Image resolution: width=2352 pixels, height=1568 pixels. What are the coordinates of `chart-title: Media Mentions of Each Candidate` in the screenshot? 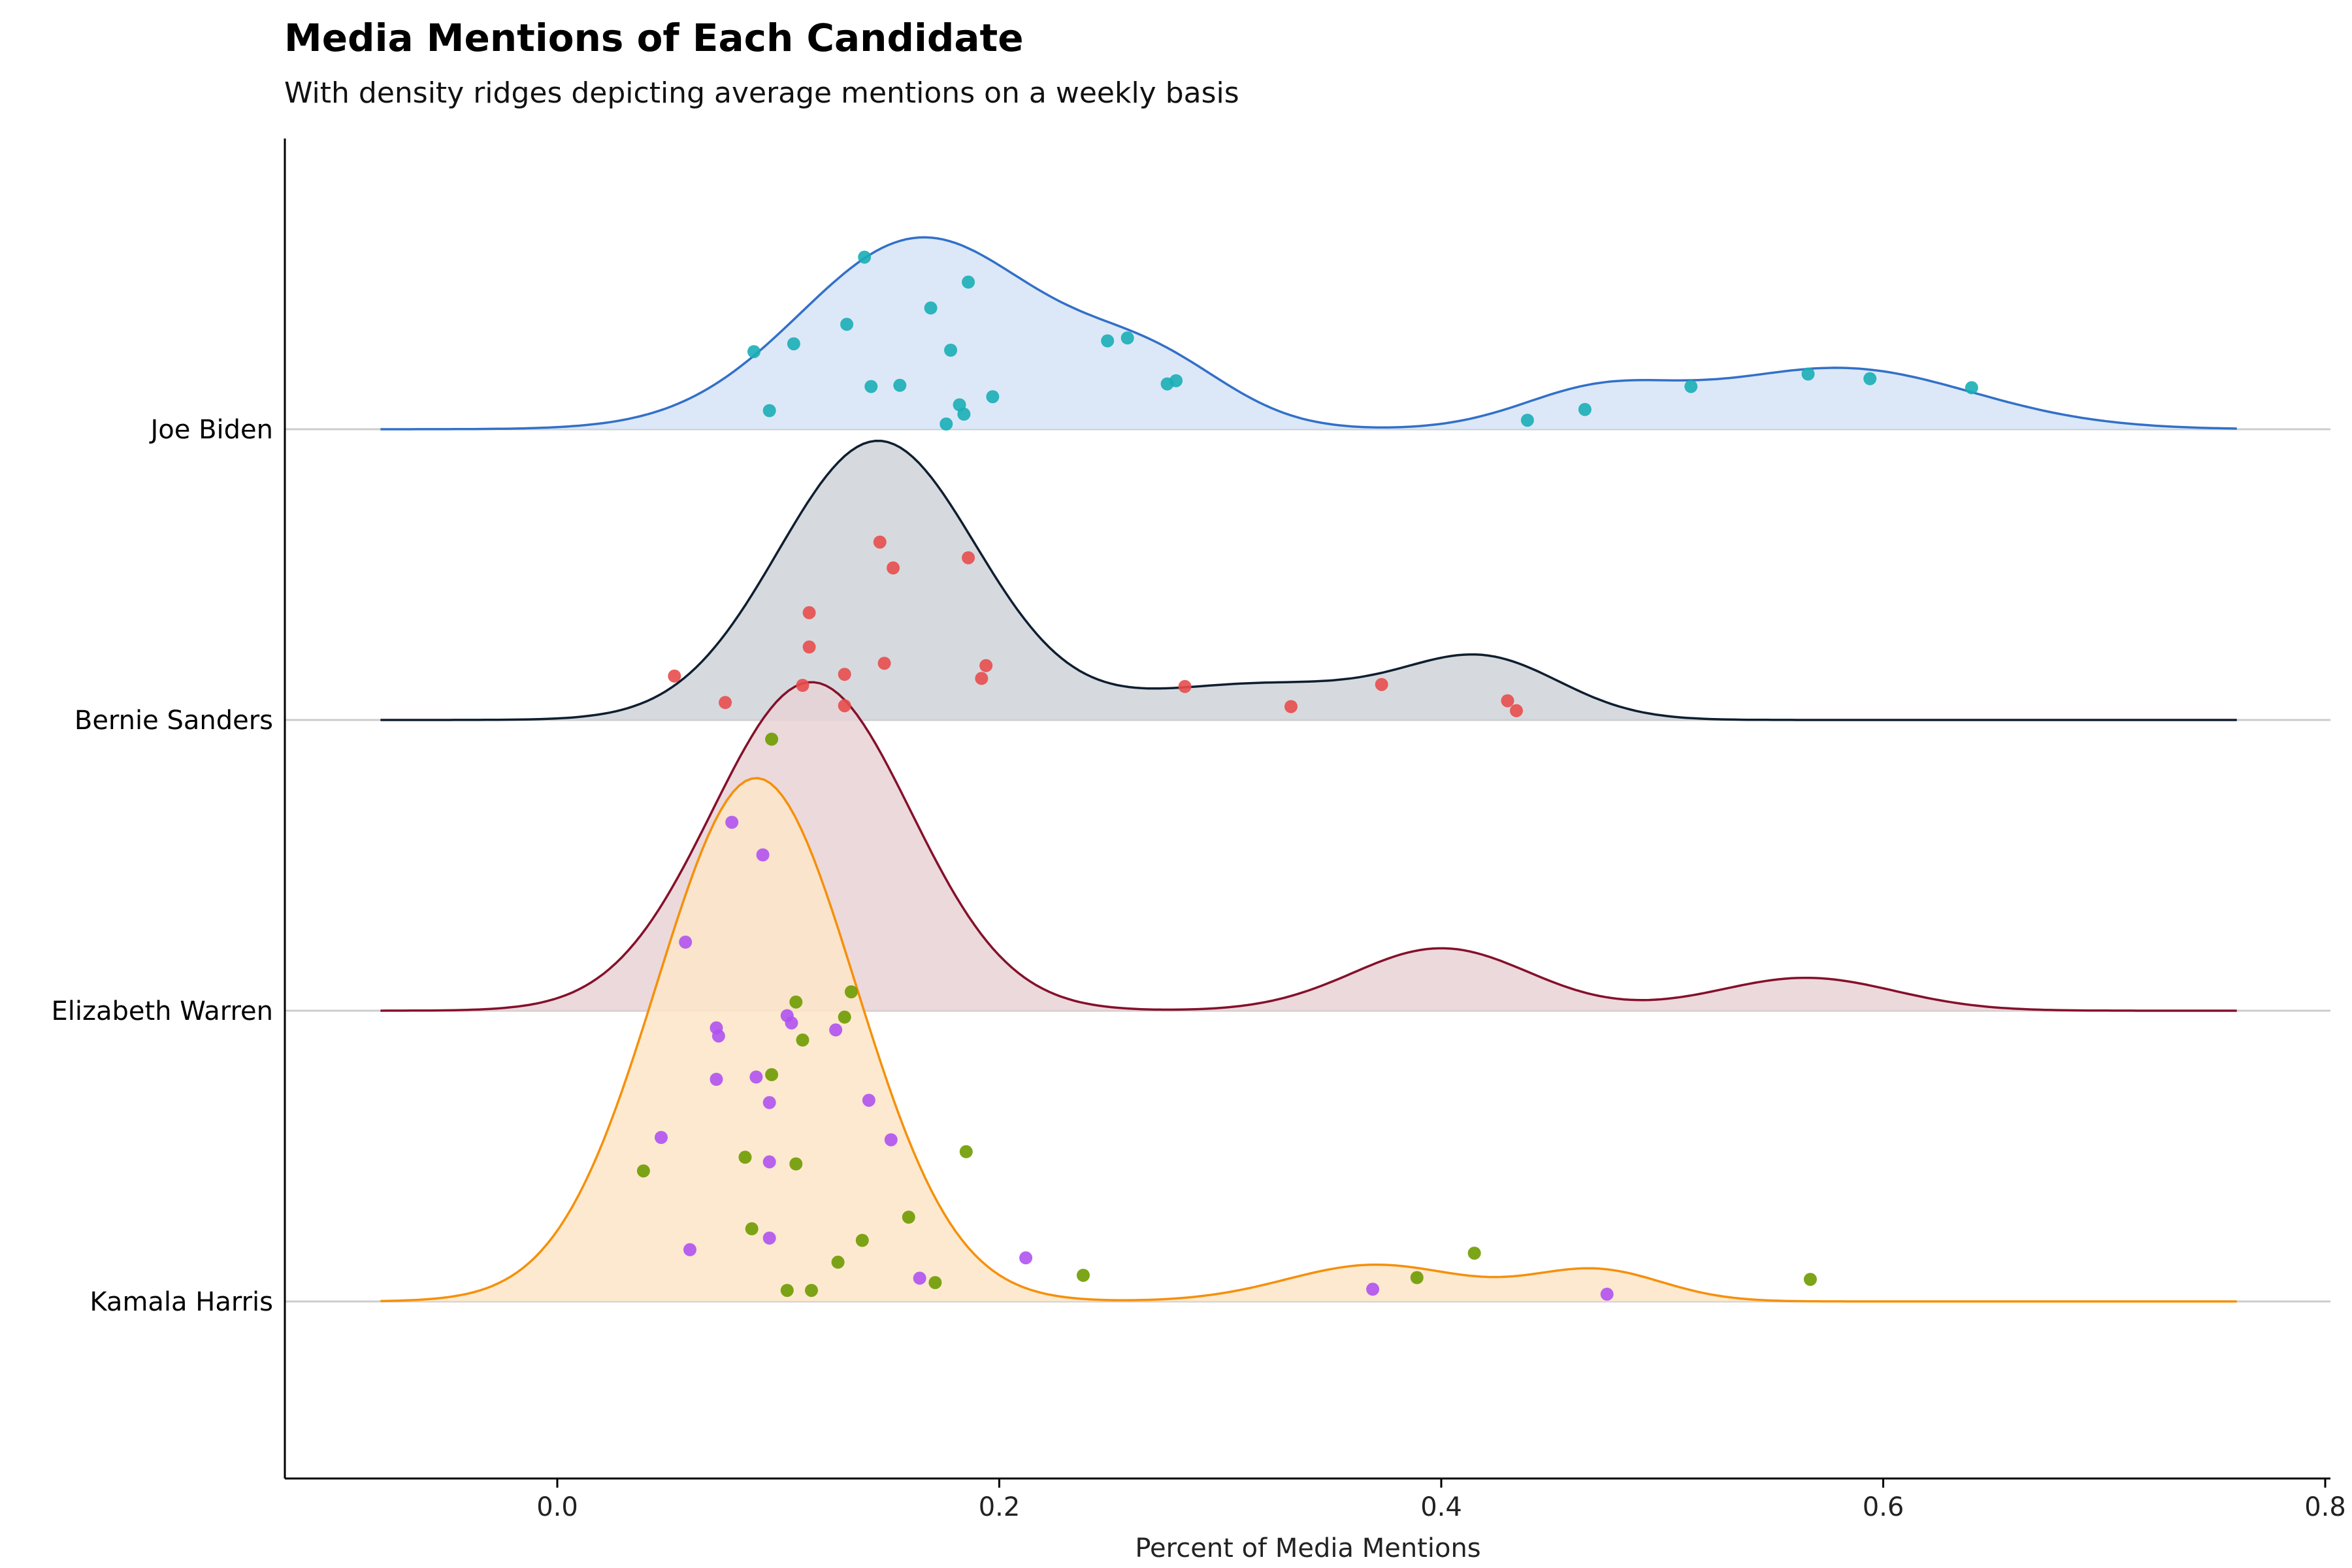 It's located at (654, 38).